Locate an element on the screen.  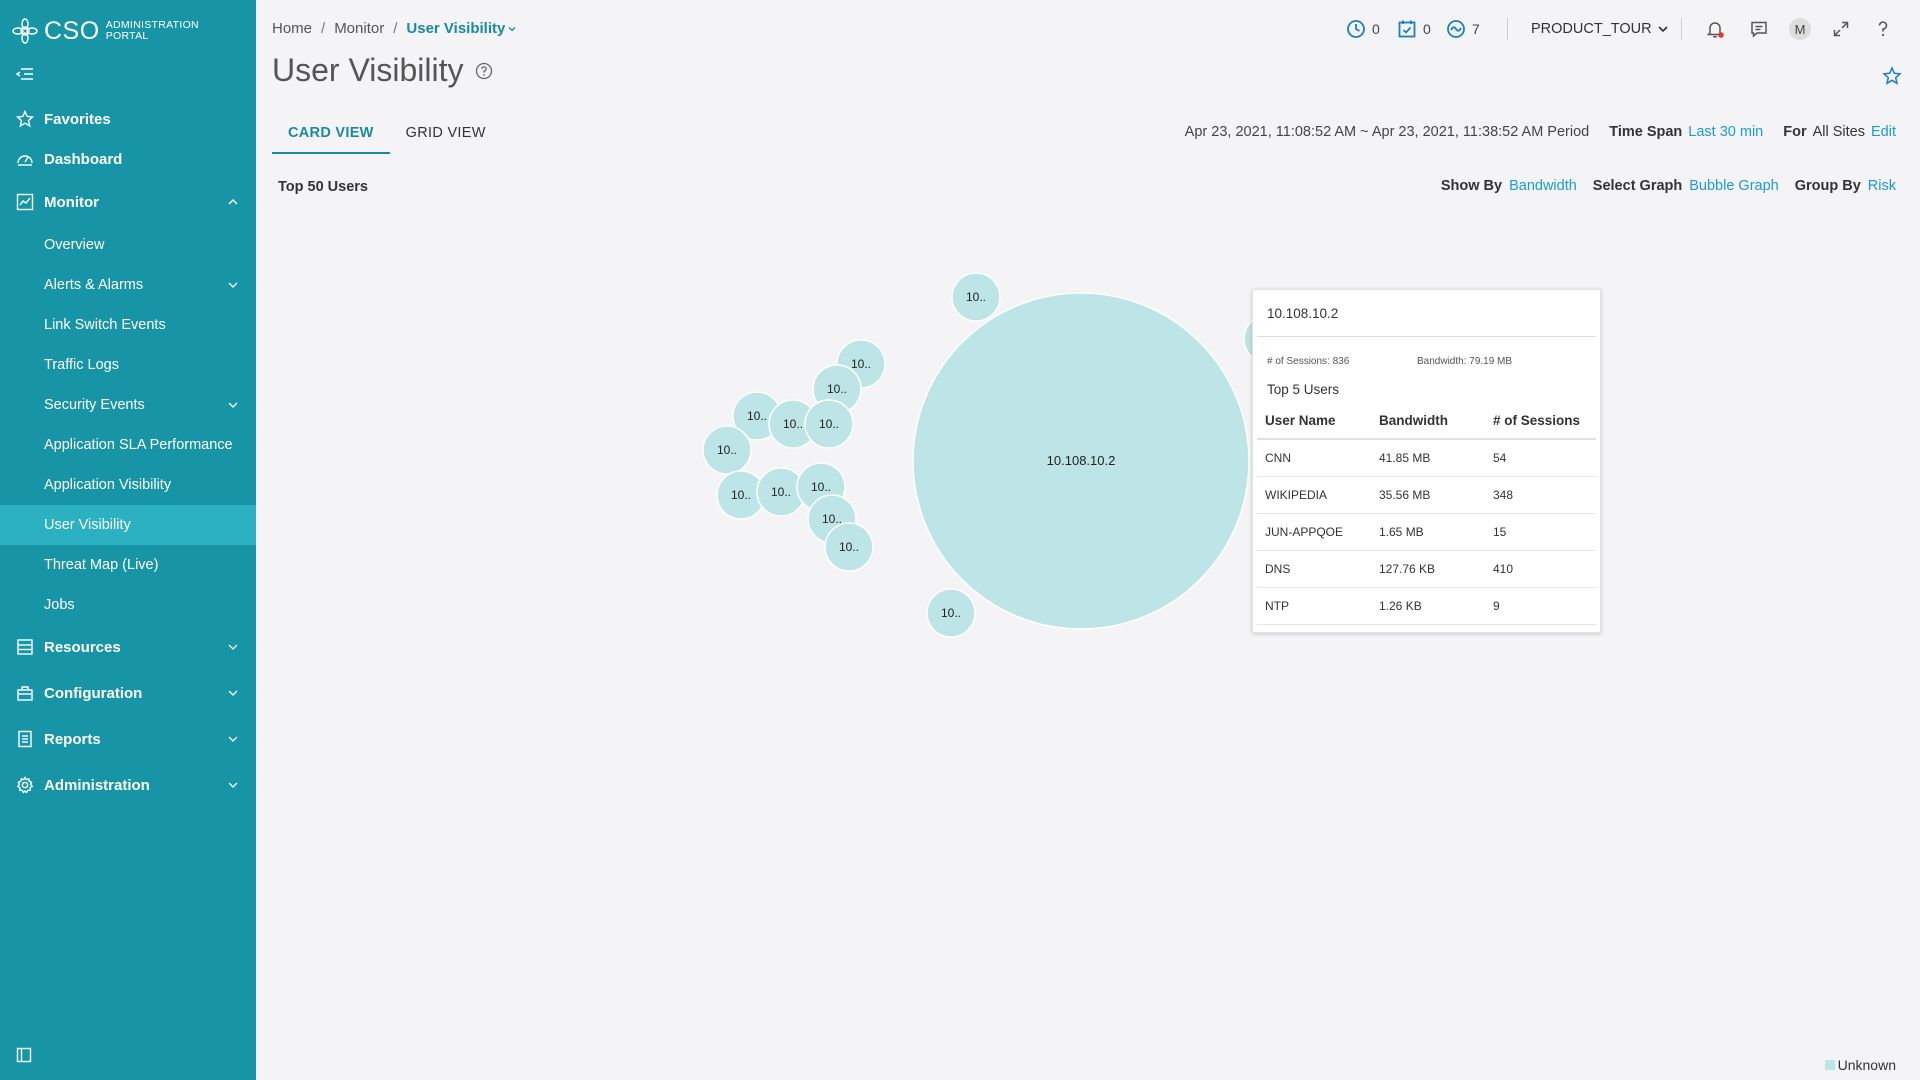
sidebar-item-traffic-logs: Traffic Logs is located at coordinates (128, 365).